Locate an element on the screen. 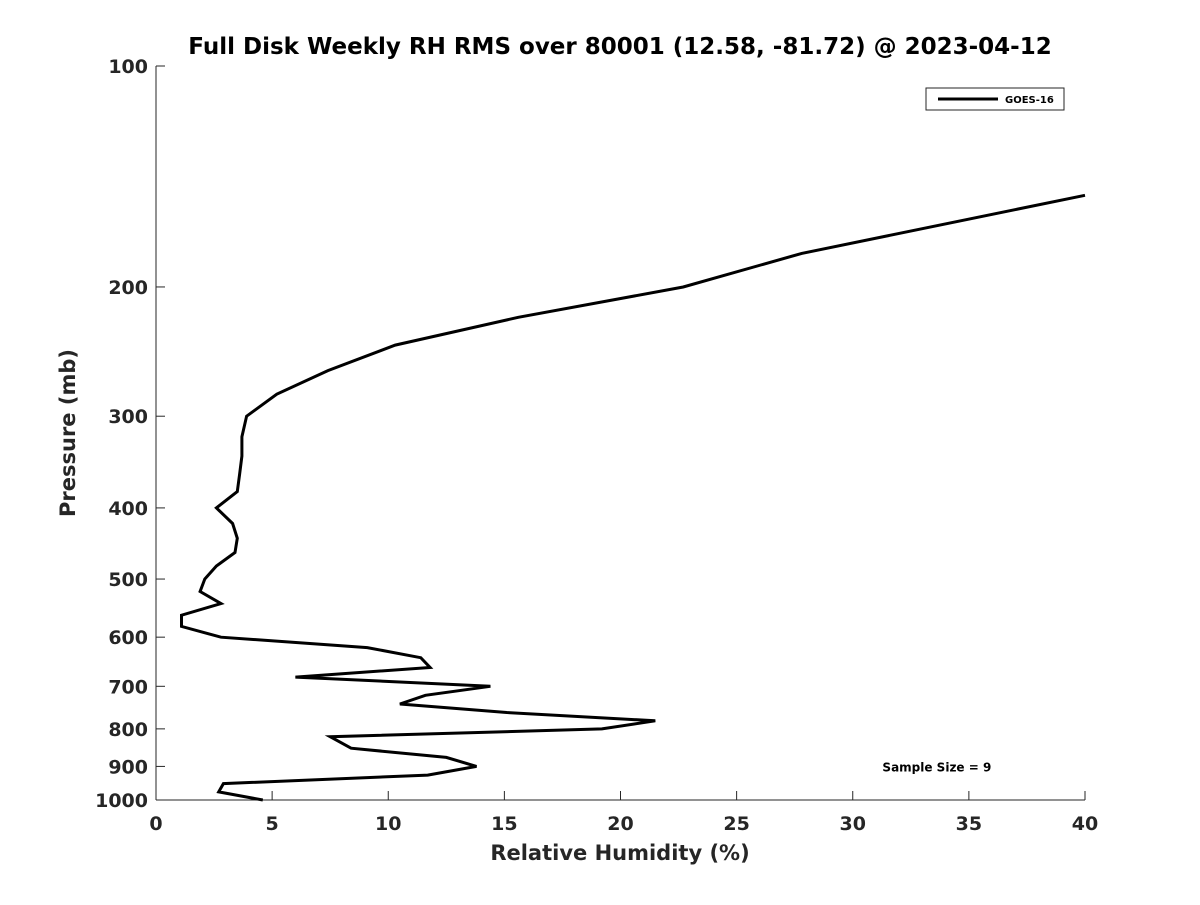 The image size is (1200, 905). y-tick-label: 300 is located at coordinates (128, 417).